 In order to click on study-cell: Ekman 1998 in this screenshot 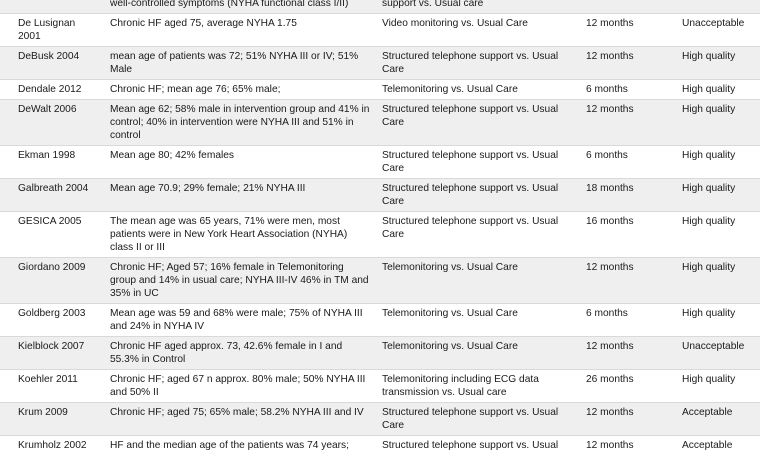, I will do `click(53, 162)`.